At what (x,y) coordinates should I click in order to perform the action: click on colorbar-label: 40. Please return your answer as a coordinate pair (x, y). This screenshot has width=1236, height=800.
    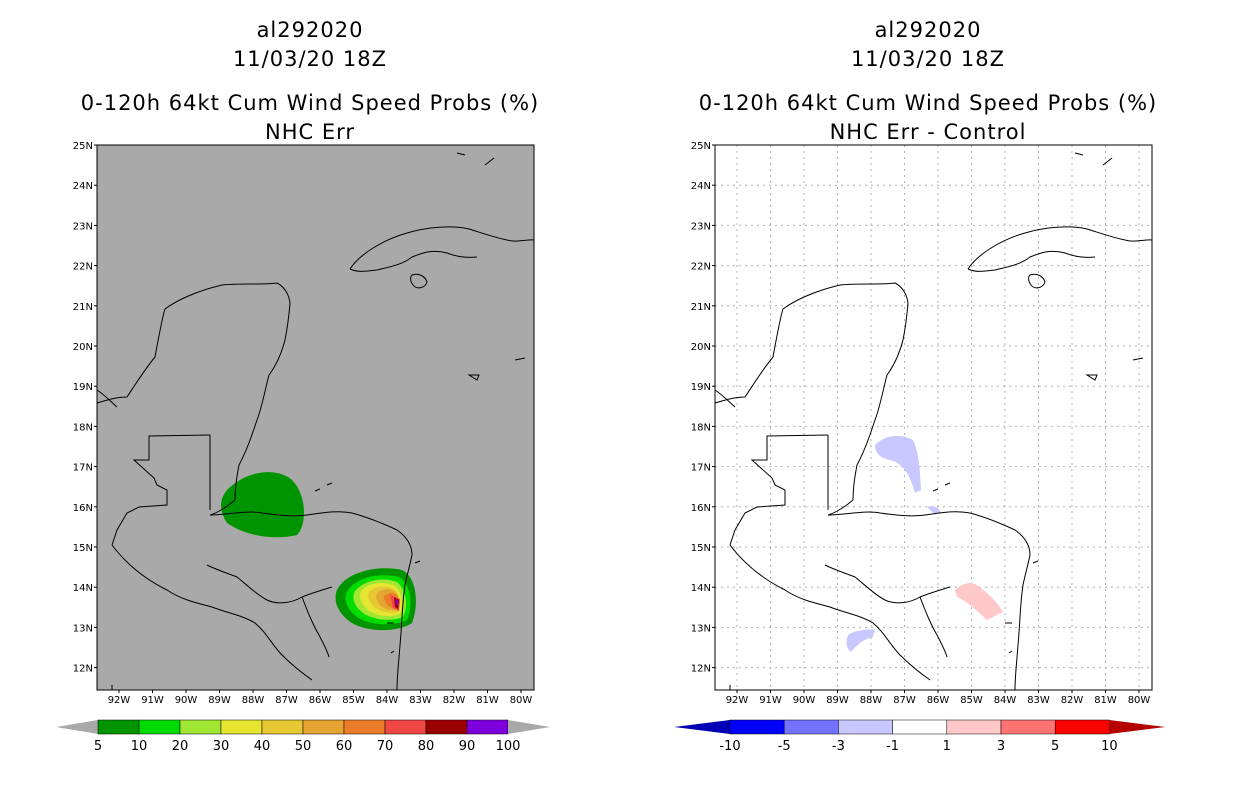
    Looking at the image, I should click on (262, 746).